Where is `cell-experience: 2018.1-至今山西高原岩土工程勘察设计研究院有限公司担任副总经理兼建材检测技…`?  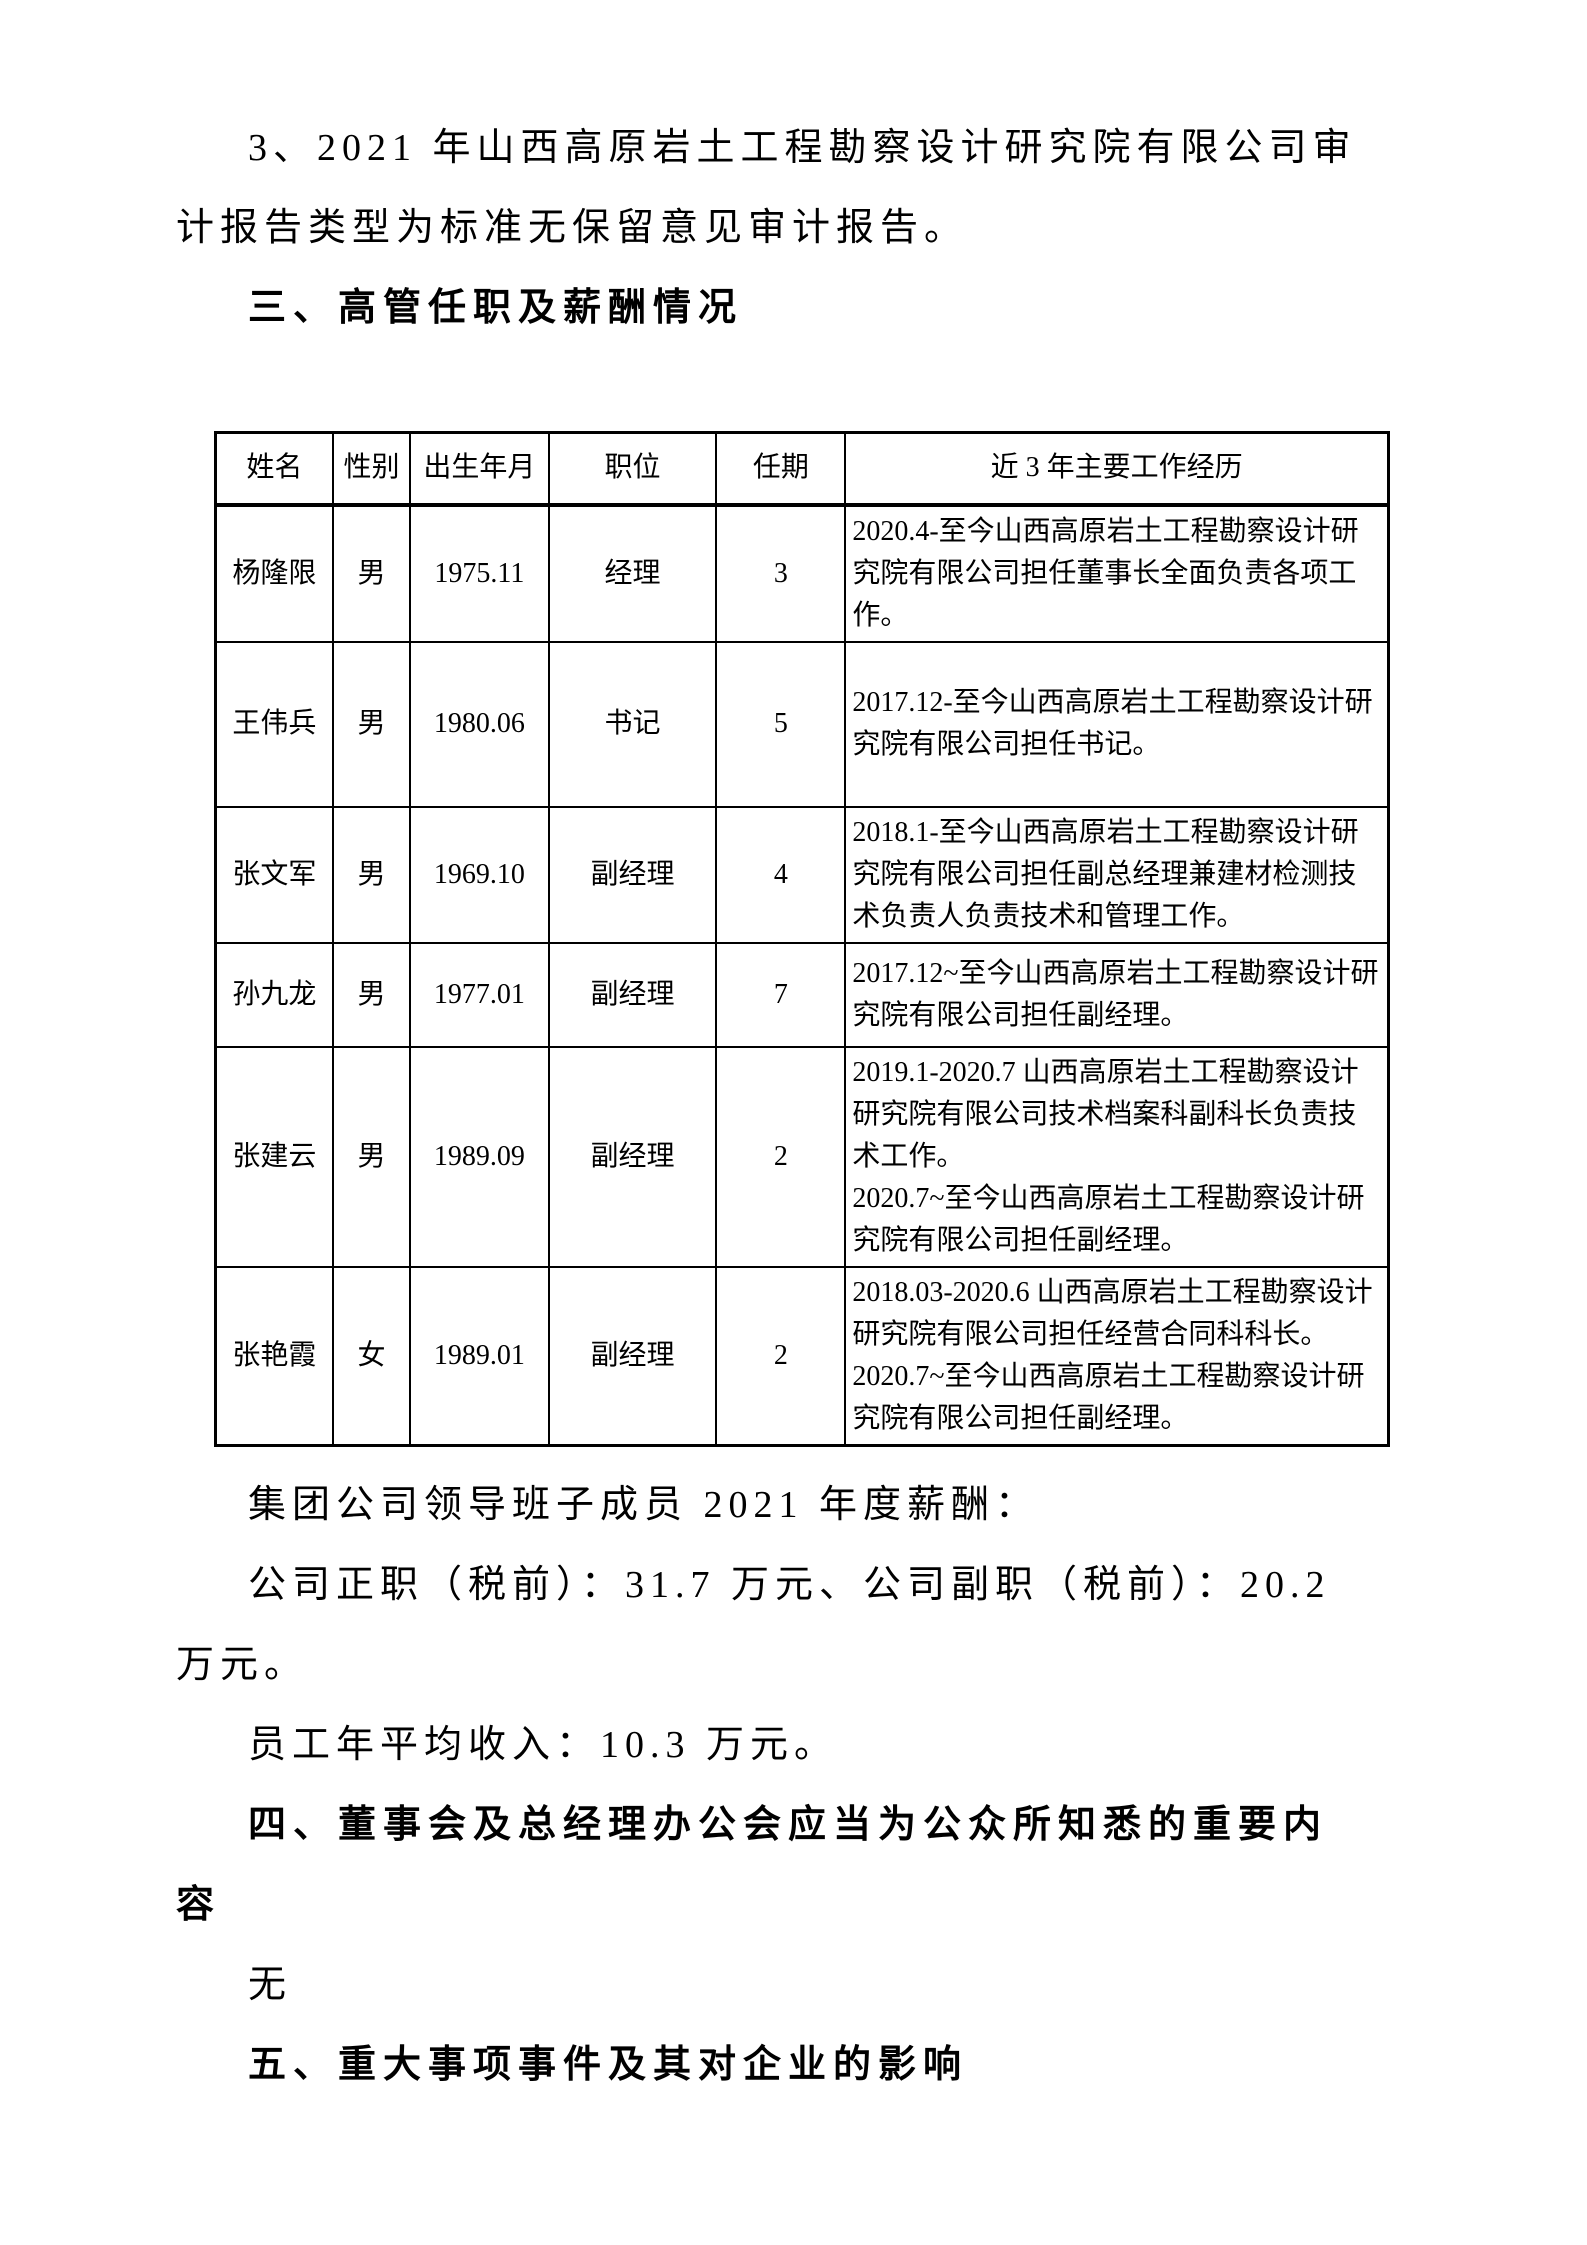
cell-experience: 2018.1-至今山西高原岩土工程勘察设计研究院有限公司担任副总经理兼建材检测技… is located at coordinates (1117, 874).